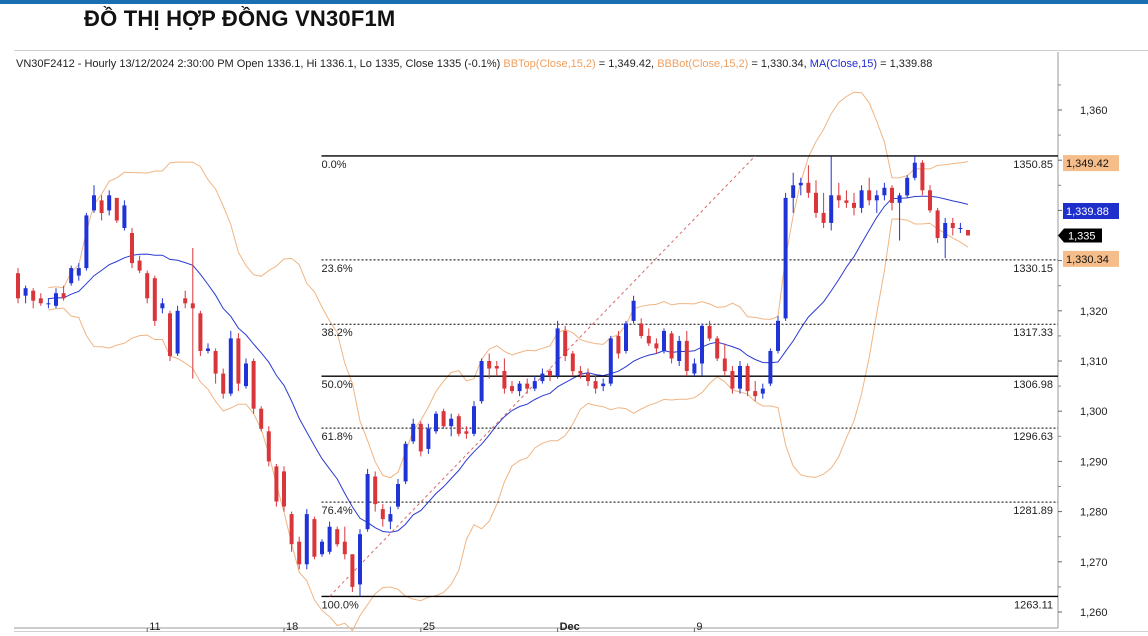 This screenshot has width=1148, height=636. What do you see at coordinates (341, 605) in the screenshot?
I see `fib-percent-label: 100.0%` at bounding box center [341, 605].